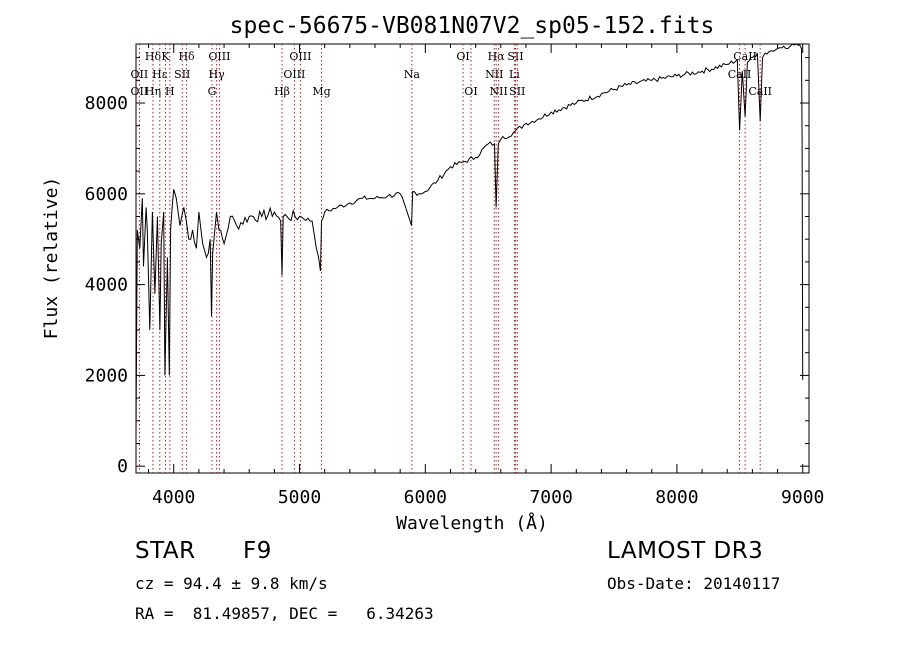  What do you see at coordinates (550, 497) in the screenshot?
I see `x-tick-label: 7000` at bounding box center [550, 497].